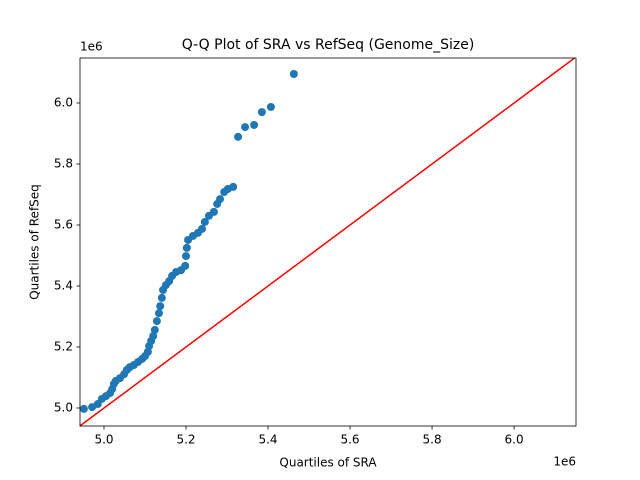  Describe the element at coordinates (267, 440) in the screenshot. I see `x-tick-label: 5.4` at that location.